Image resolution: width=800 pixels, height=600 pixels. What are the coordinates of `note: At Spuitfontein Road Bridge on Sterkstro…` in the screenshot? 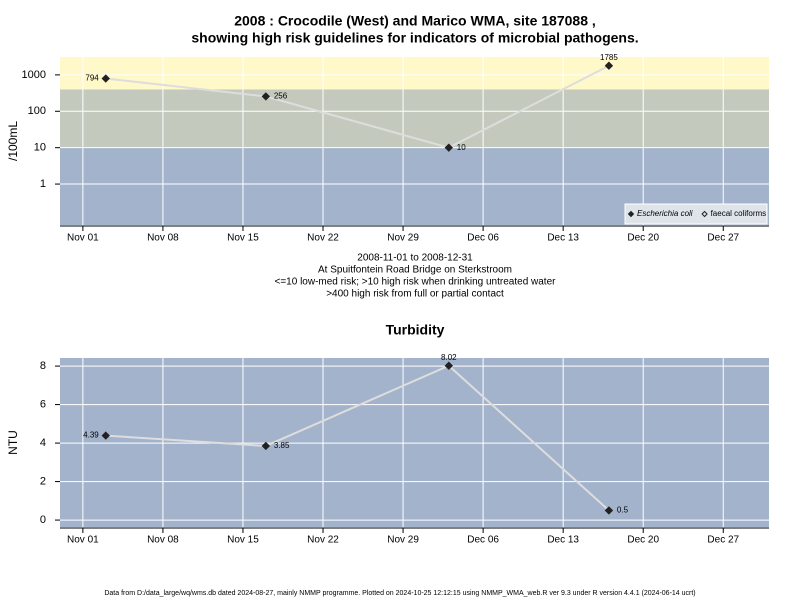 It's located at (415, 270).